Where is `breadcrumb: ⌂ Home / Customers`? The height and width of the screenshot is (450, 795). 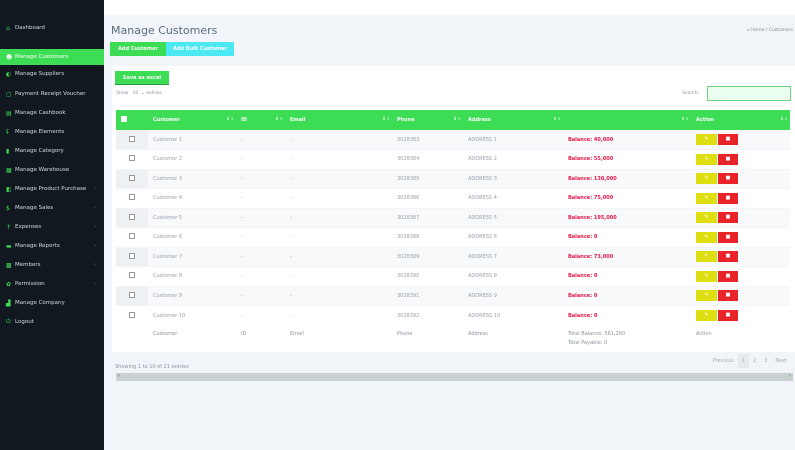
breadcrumb: ⌂ Home / Customers is located at coordinates (769, 30).